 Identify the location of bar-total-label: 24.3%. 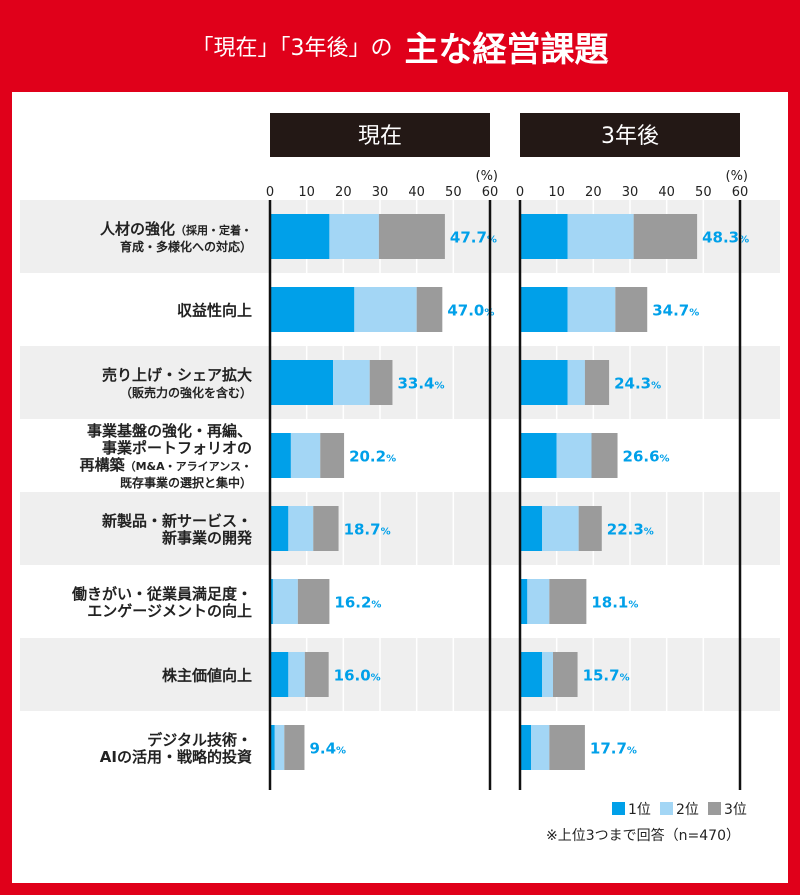
(637, 384).